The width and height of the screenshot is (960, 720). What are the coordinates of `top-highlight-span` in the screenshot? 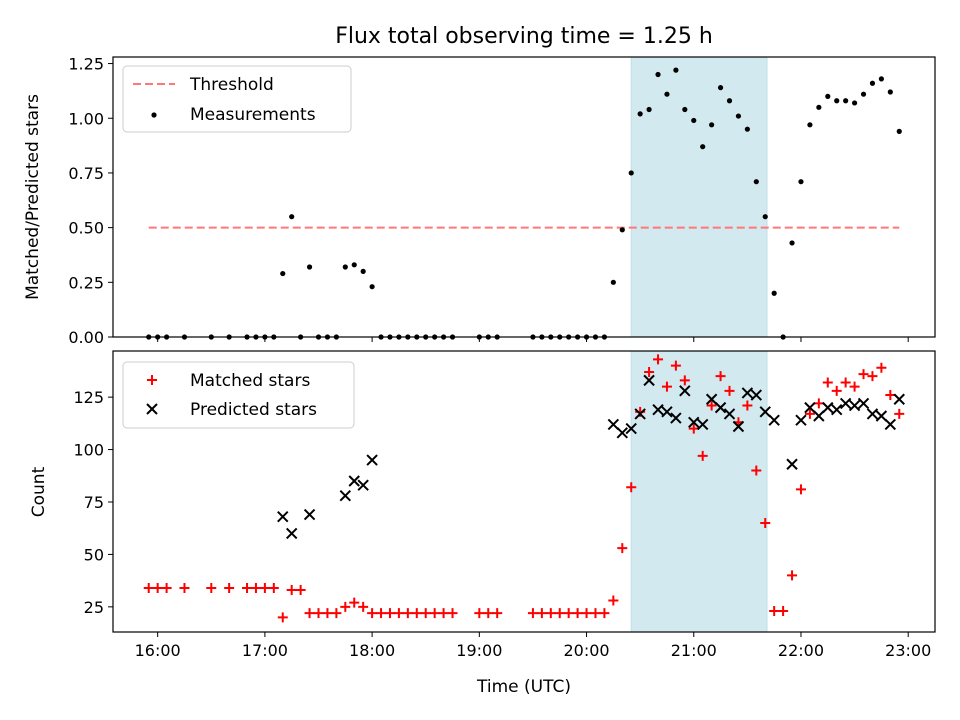 It's located at (699, 197).